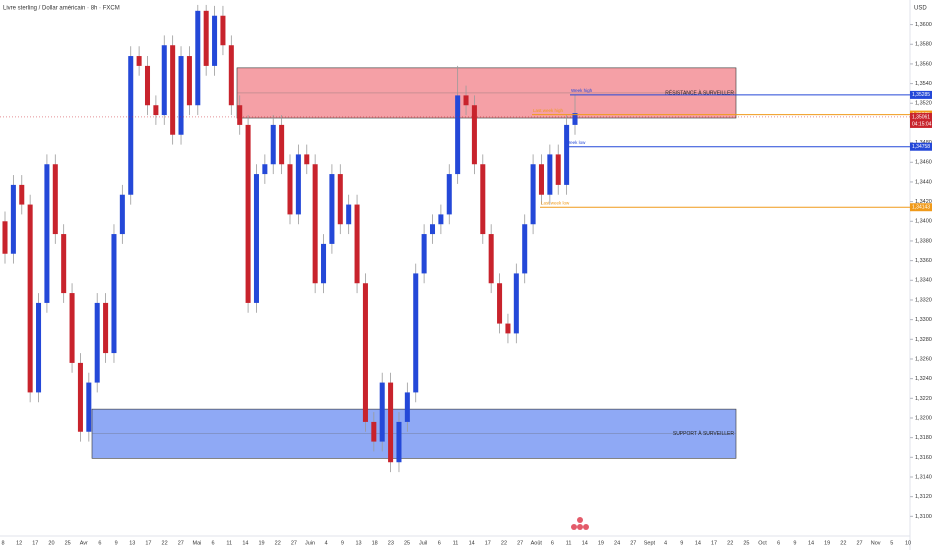 The width and height of the screenshot is (932, 550). I want to click on y-tick-label: 1,31400, so click(923, 477).